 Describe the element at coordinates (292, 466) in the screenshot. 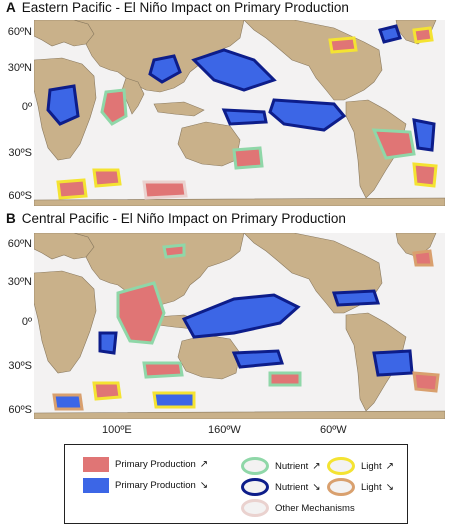

I see `legend-nutrient-increase-label: Nutrient` at that location.